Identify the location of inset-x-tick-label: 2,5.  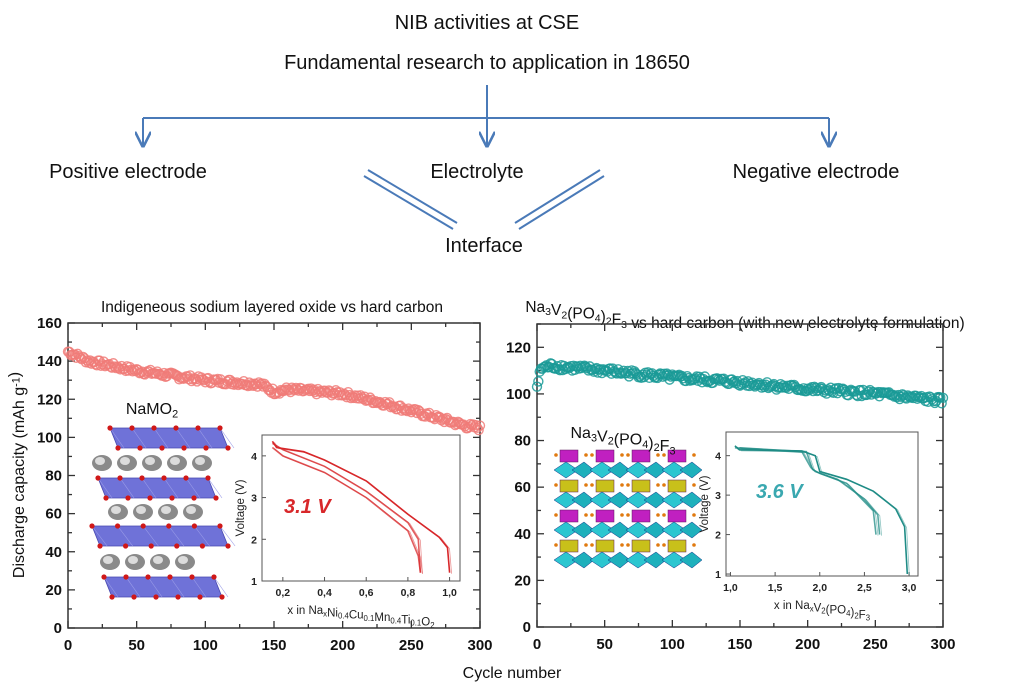
(864, 588).